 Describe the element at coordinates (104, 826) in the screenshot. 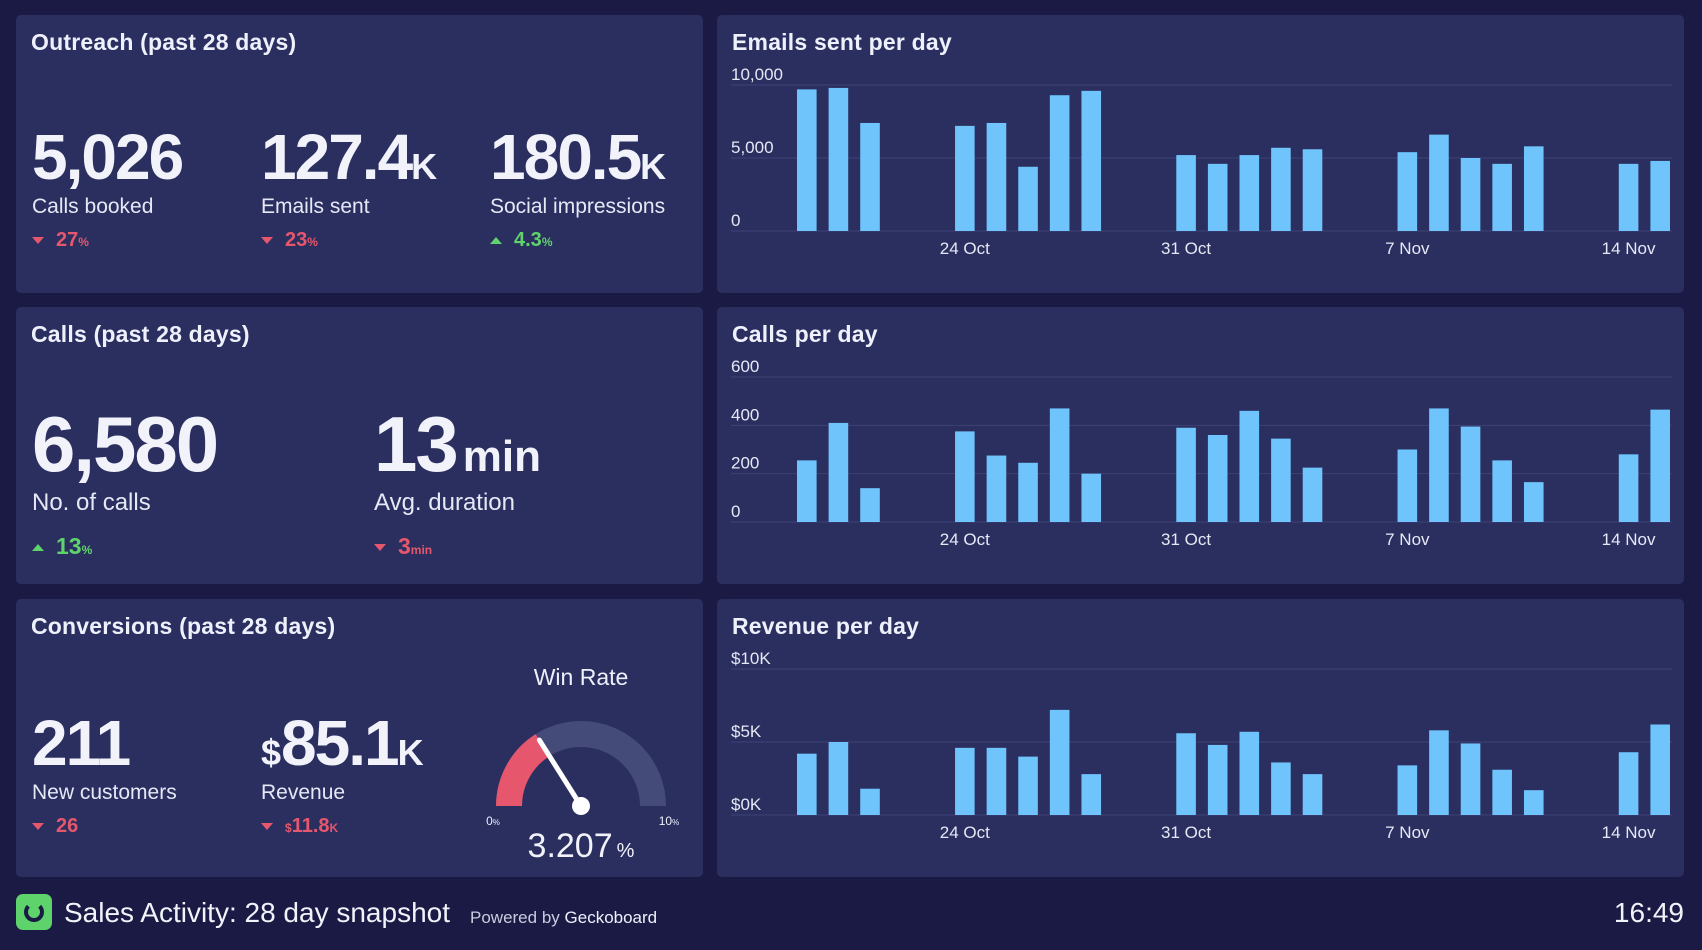

I see `new-customers-delta: 26` at that location.